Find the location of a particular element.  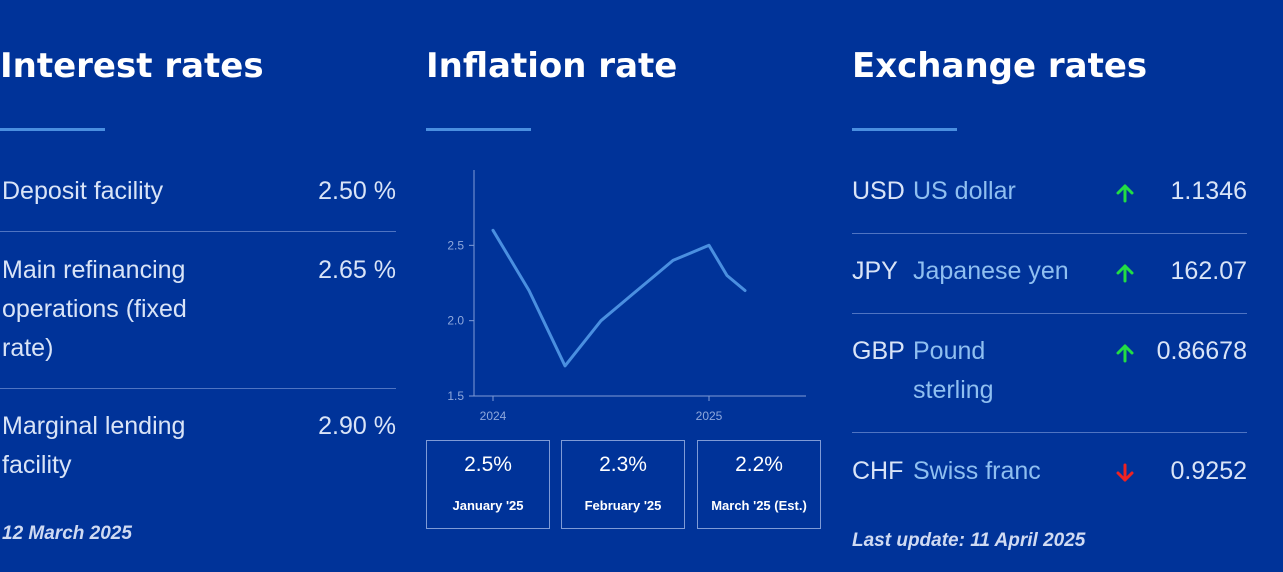

currency-name: Pound sterling is located at coordinates (953, 370).